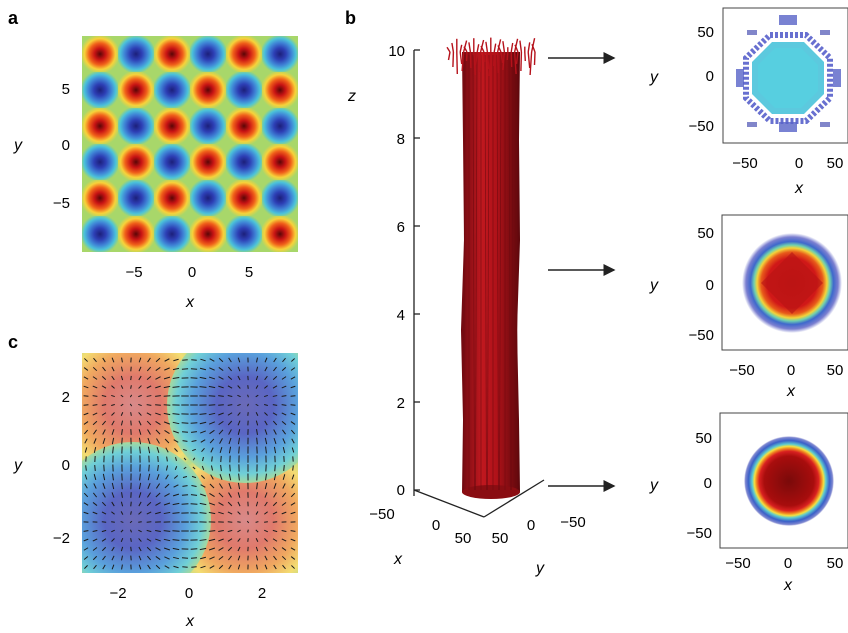 The width and height of the screenshot is (848, 633). What do you see at coordinates (788, 585) in the screenshot?
I see `slice-bottom-xlabel: x` at bounding box center [788, 585].